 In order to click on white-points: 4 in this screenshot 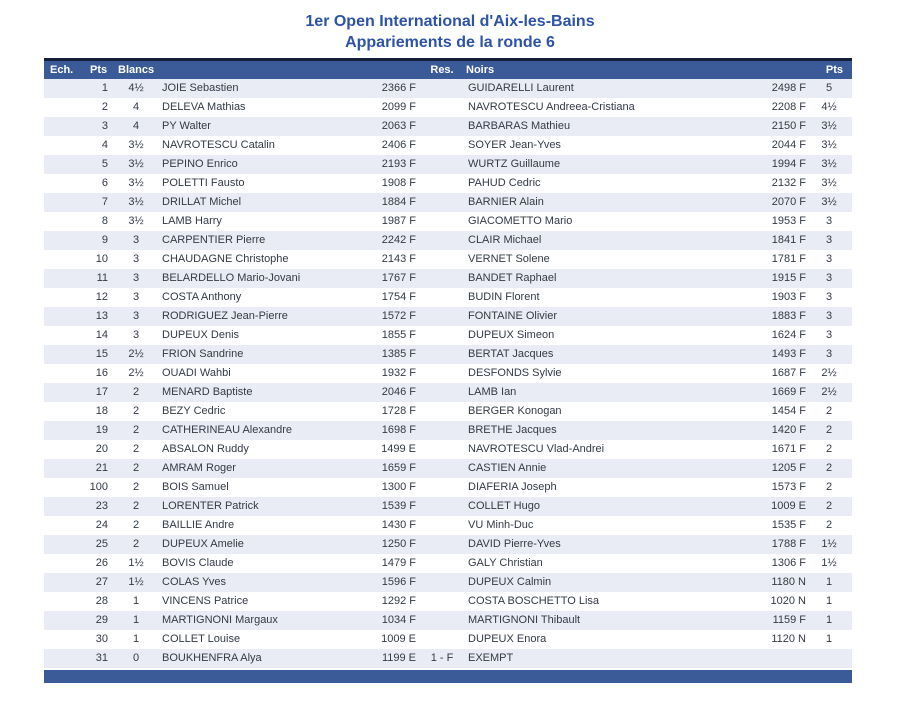, I will do `click(136, 107)`.